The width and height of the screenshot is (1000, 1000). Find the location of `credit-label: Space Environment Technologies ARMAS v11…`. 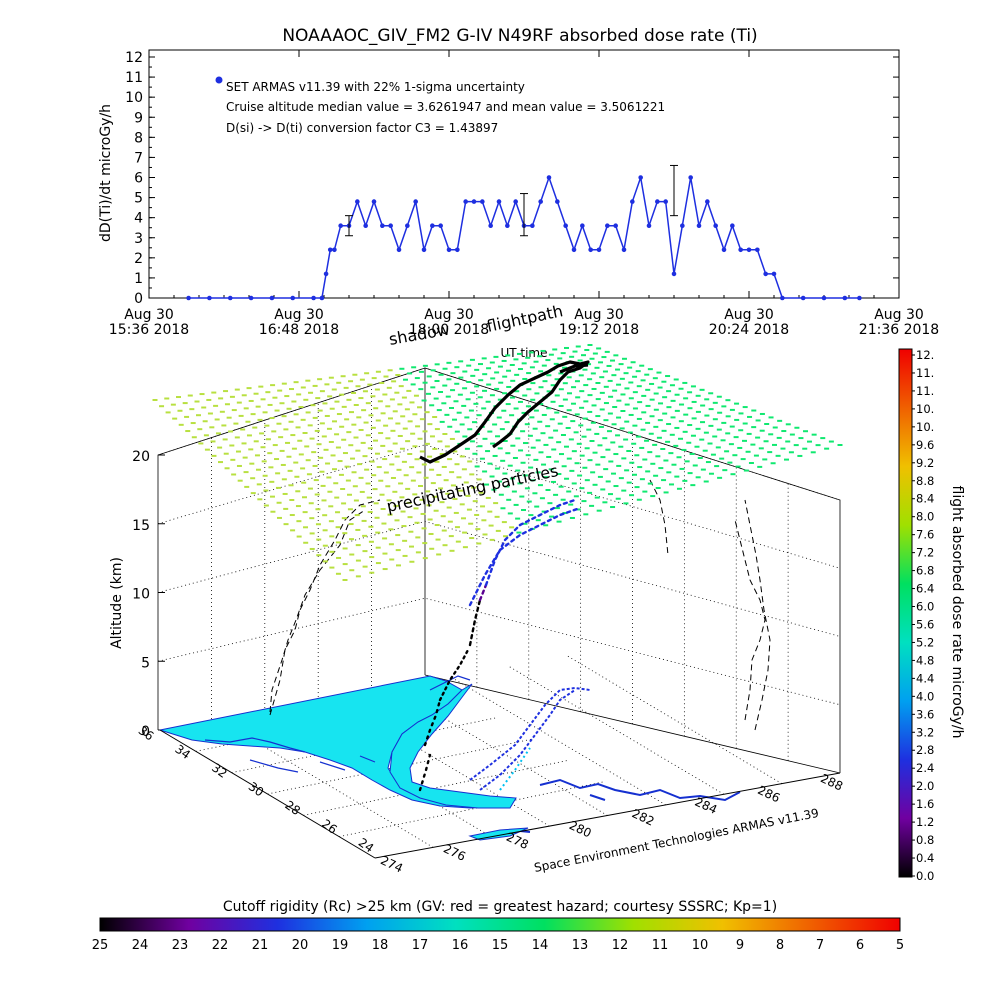

credit-label: Space Environment Technologies ARMAS v11… is located at coordinates (676, 840).